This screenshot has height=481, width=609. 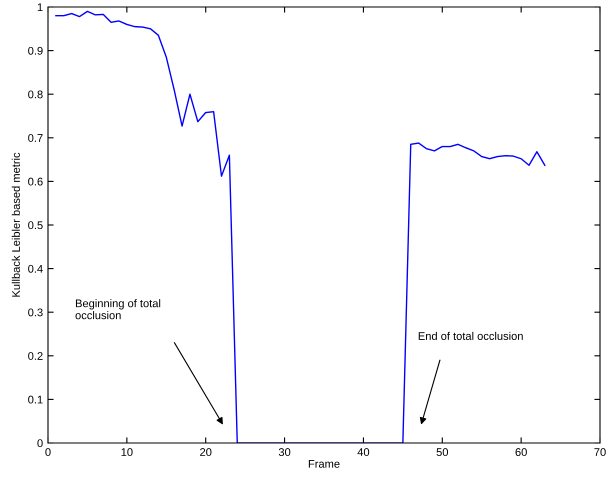 I want to click on x-tick-label: 50, so click(x=442, y=452).